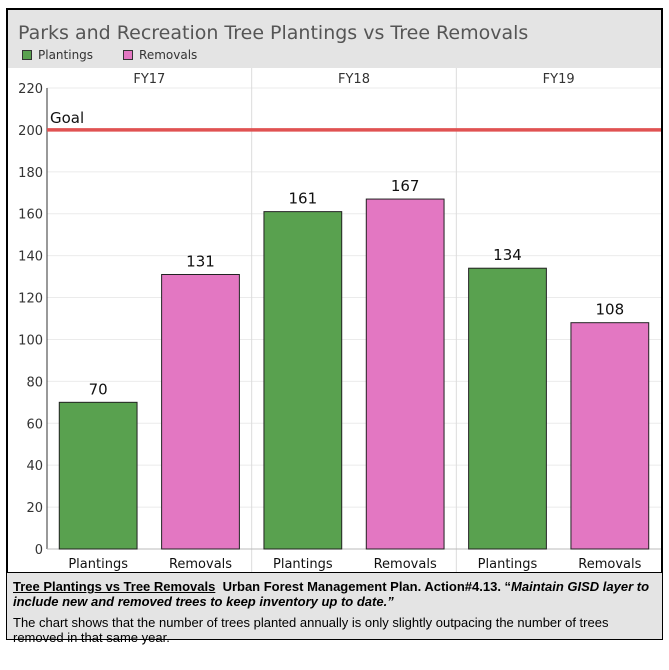 The width and height of the screenshot is (669, 670). What do you see at coordinates (34, 382) in the screenshot?
I see `y-tick-label-80: 80` at bounding box center [34, 382].